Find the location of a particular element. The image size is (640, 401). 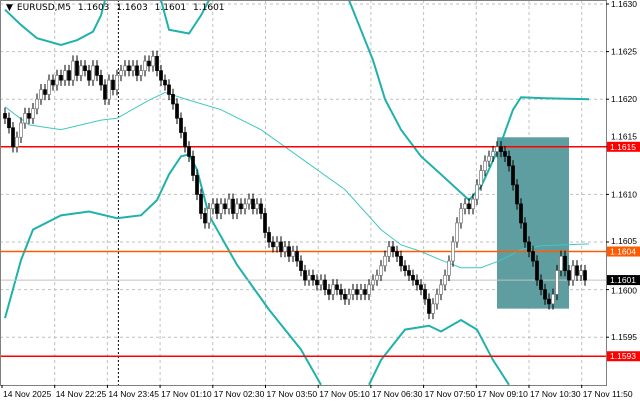

chart-header: ▼ EURUSD,M5 1.1603 1.1603 1.1601 1.1601 is located at coordinates (117, 8).